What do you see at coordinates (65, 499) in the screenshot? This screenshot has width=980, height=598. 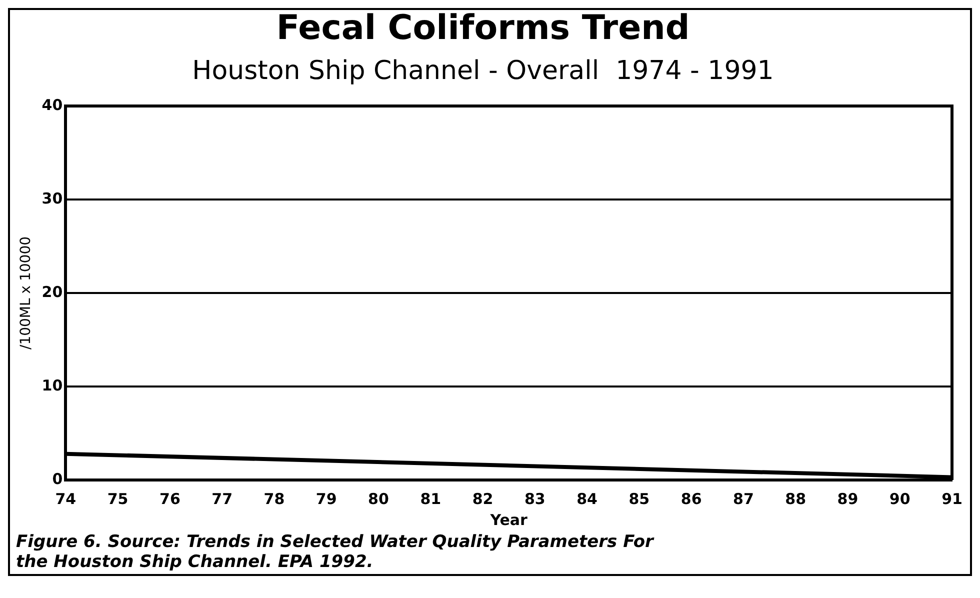 I see `x-tick-label: 74` at bounding box center [65, 499].